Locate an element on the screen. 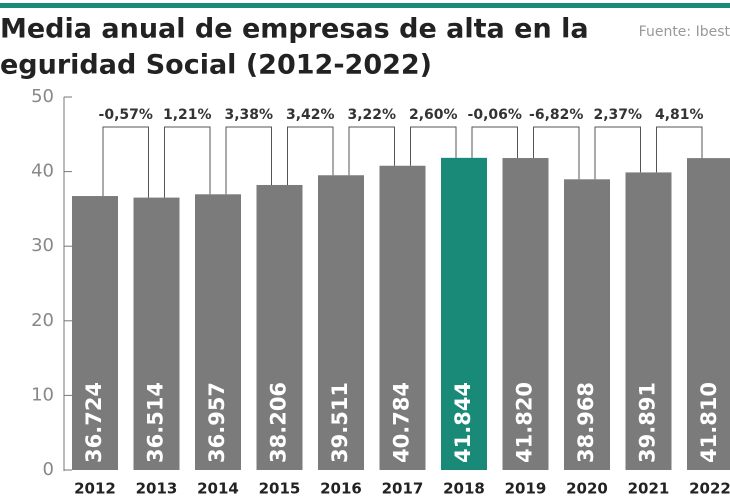 This screenshot has width=730, height=500. x-tick-label: 2014 is located at coordinates (218, 489).